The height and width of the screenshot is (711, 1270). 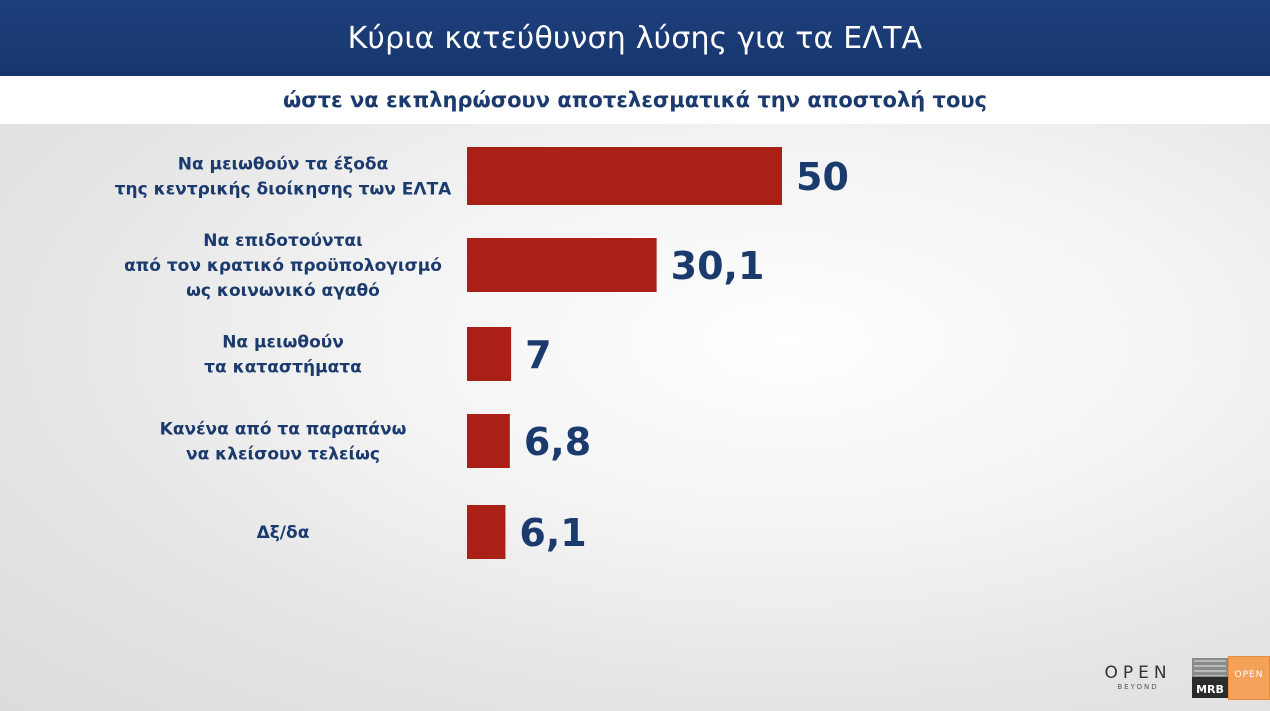 I want to click on value-label-3: 7, so click(x=538, y=355).